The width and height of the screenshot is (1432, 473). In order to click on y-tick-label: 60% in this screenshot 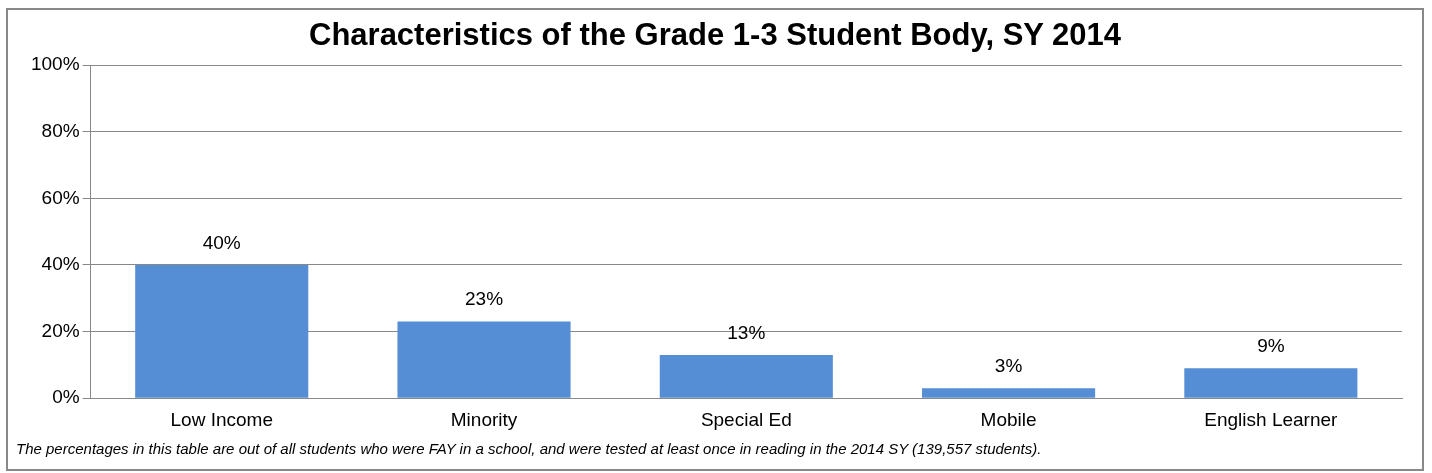, I will do `click(60, 197)`.